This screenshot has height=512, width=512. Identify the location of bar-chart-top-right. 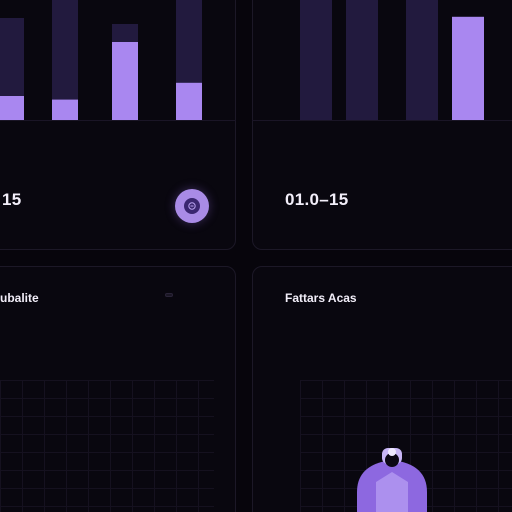
(382, 60).